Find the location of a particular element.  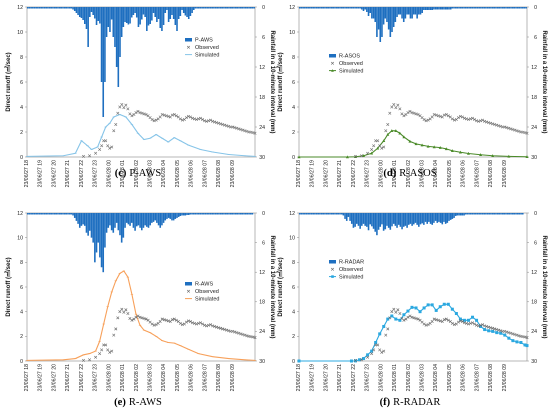

y-left-tick-label: 2 is located at coordinates (293, 337).